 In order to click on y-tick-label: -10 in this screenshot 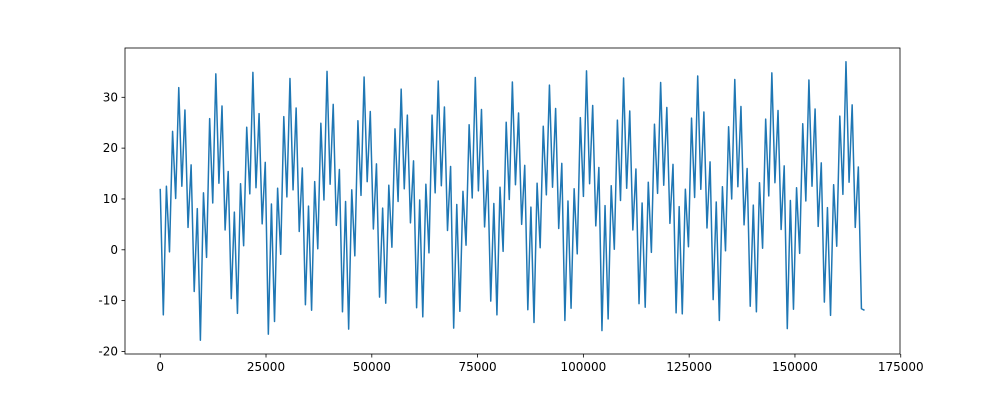, I will do `click(108, 301)`.